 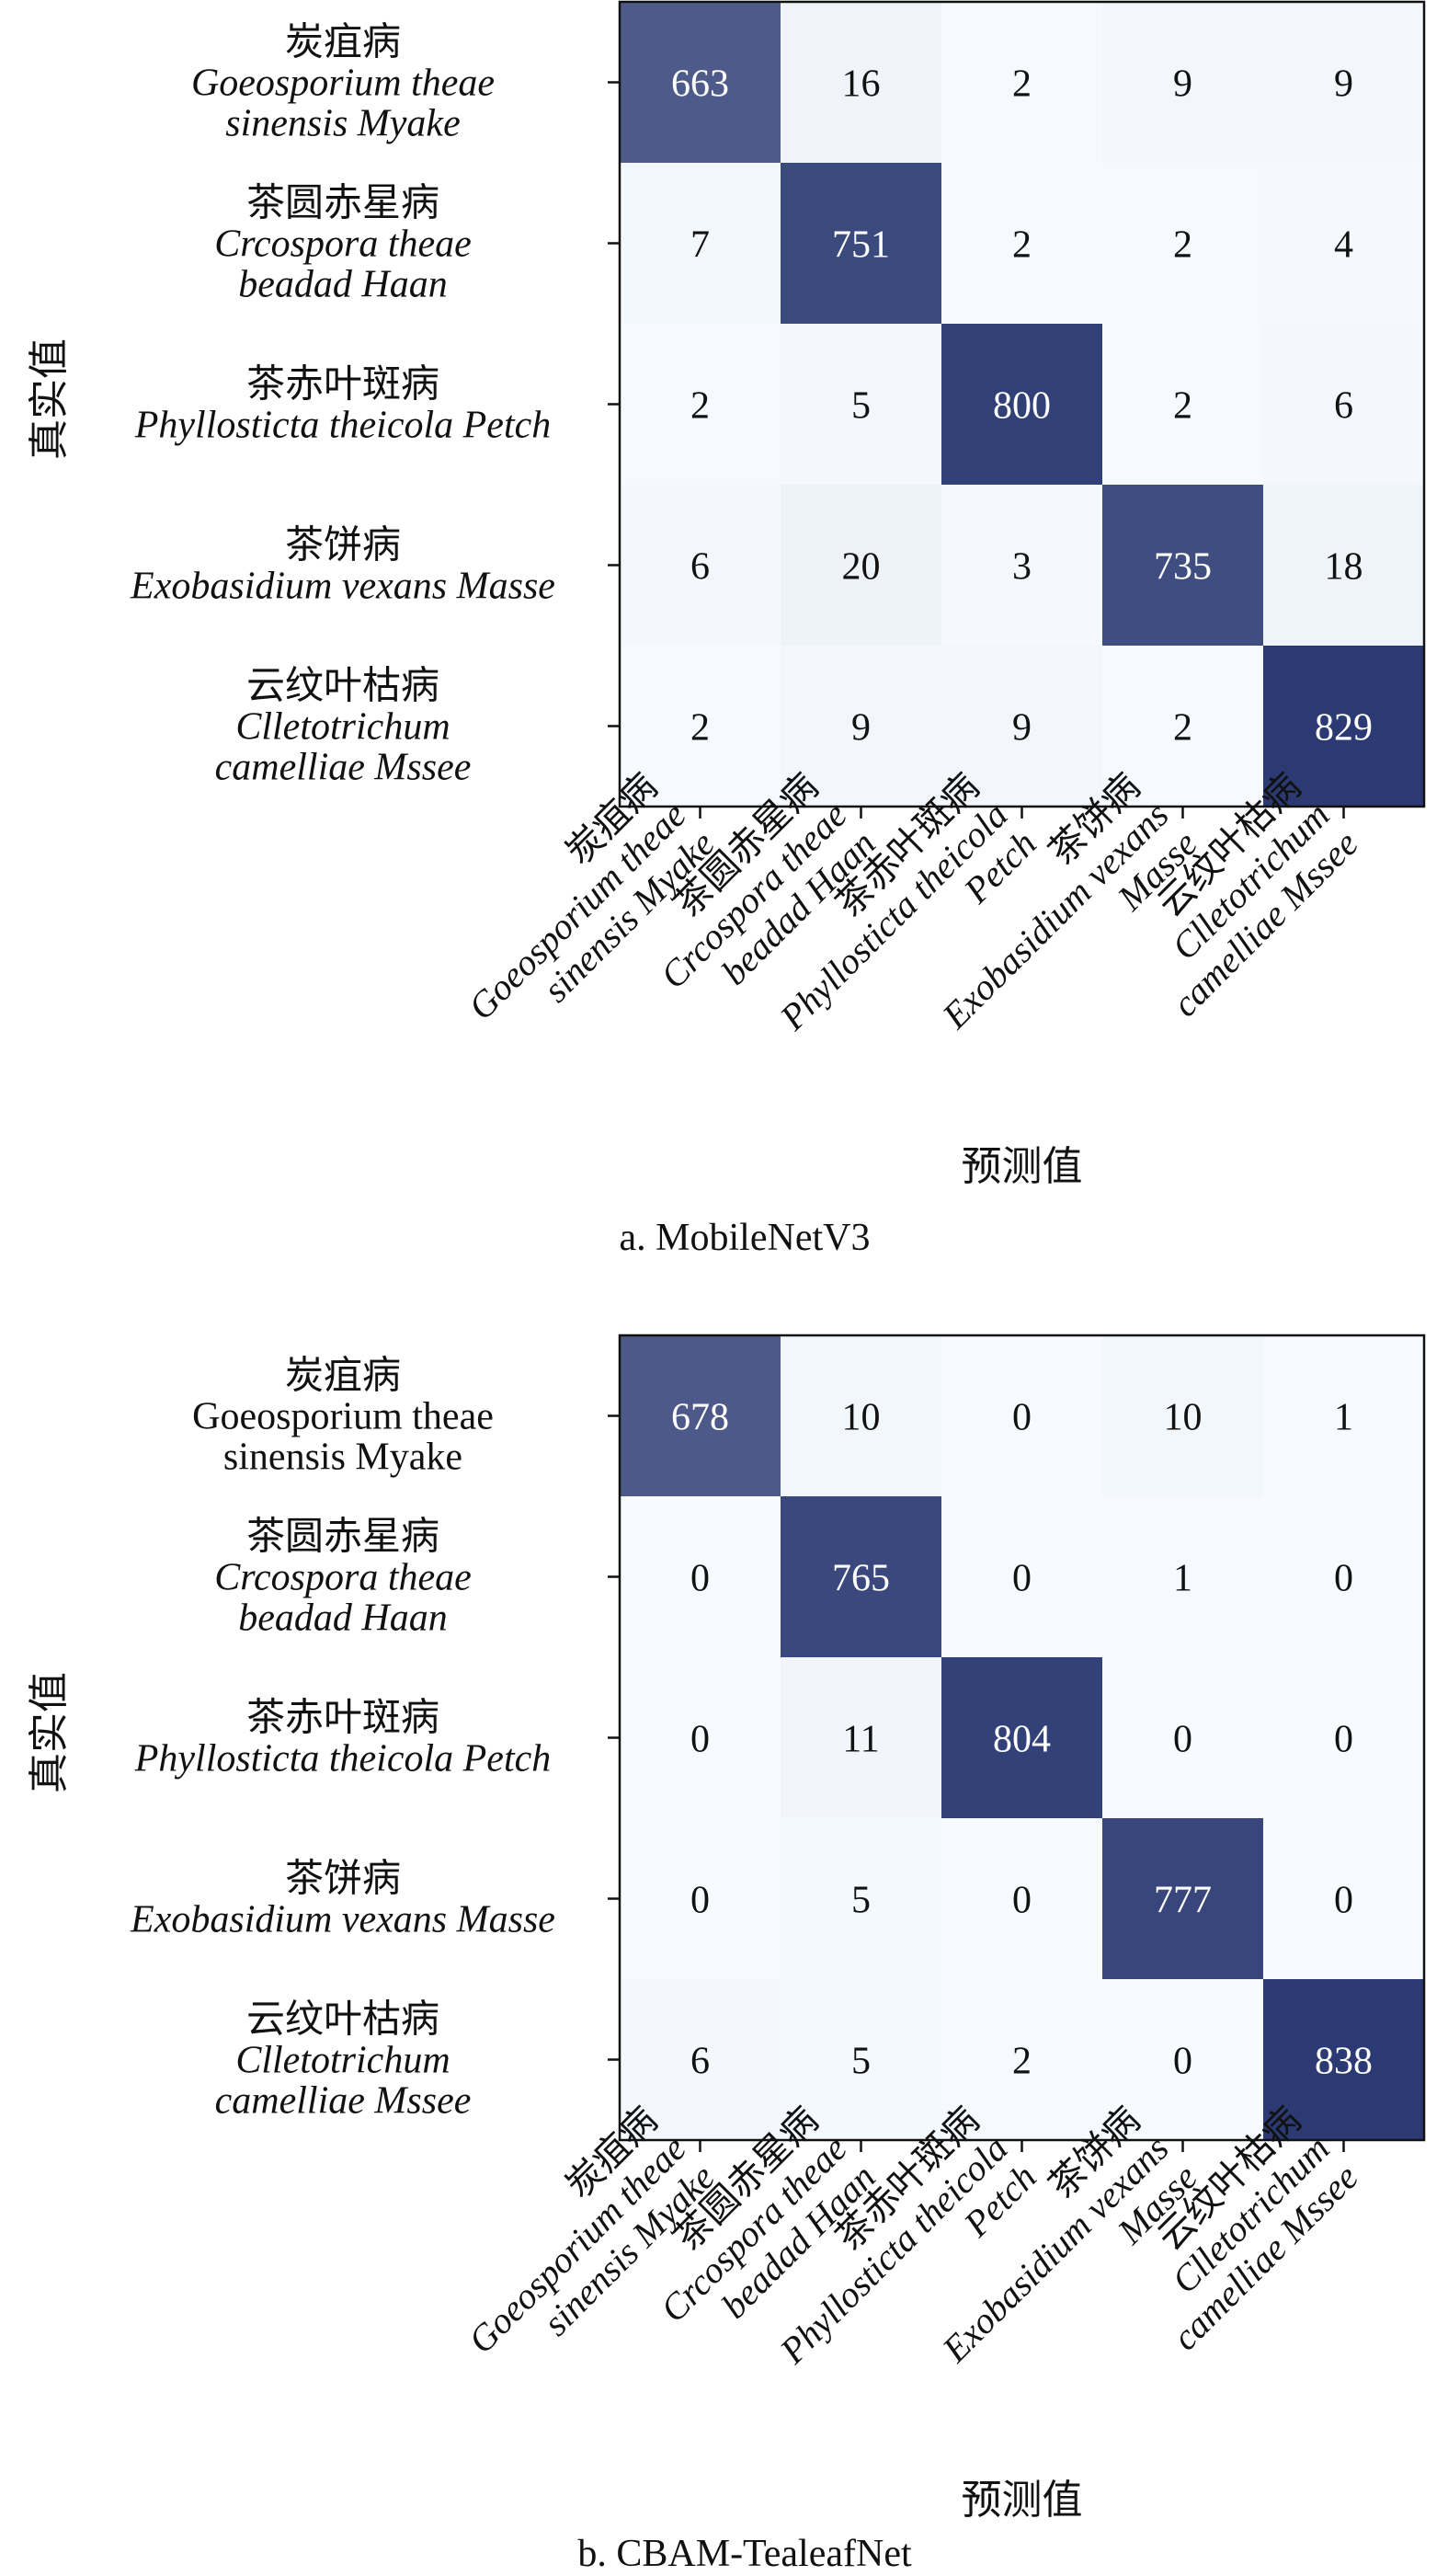 What do you see at coordinates (342, 687) in the screenshot?
I see `y-tick-label-cn: 云纹叶枯病` at bounding box center [342, 687].